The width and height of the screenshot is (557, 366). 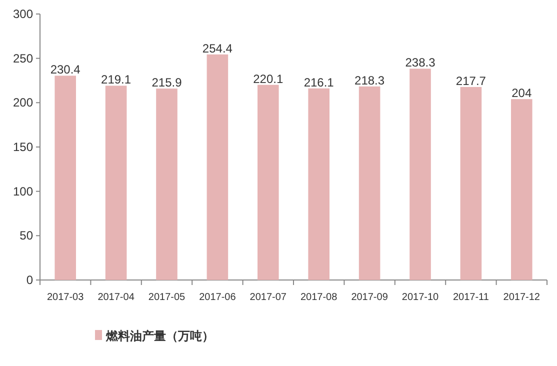 I want to click on data-label: 215.9, so click(x=167, y=83).